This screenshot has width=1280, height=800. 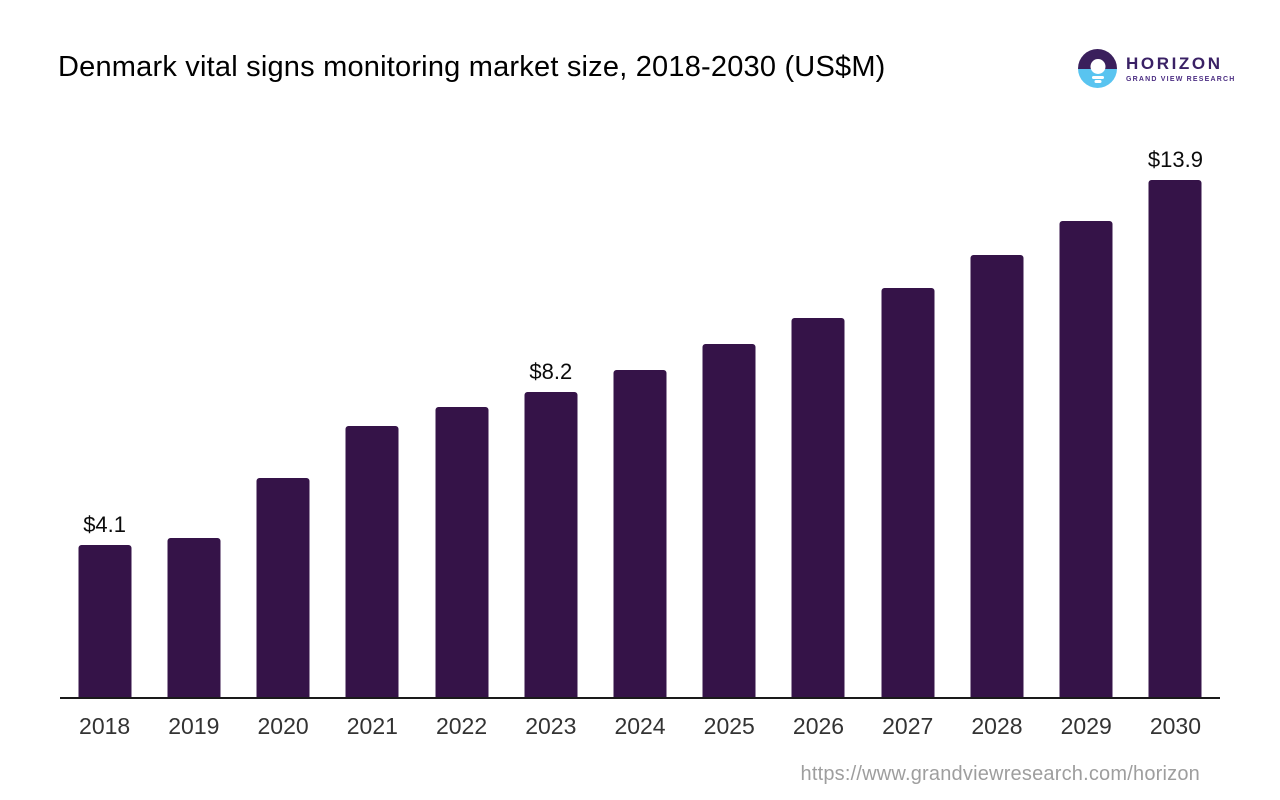 What do you see at coordinates (282, 428) in the screenshot?
I see `bar-slot-2020` at bounding box center [282, 428].